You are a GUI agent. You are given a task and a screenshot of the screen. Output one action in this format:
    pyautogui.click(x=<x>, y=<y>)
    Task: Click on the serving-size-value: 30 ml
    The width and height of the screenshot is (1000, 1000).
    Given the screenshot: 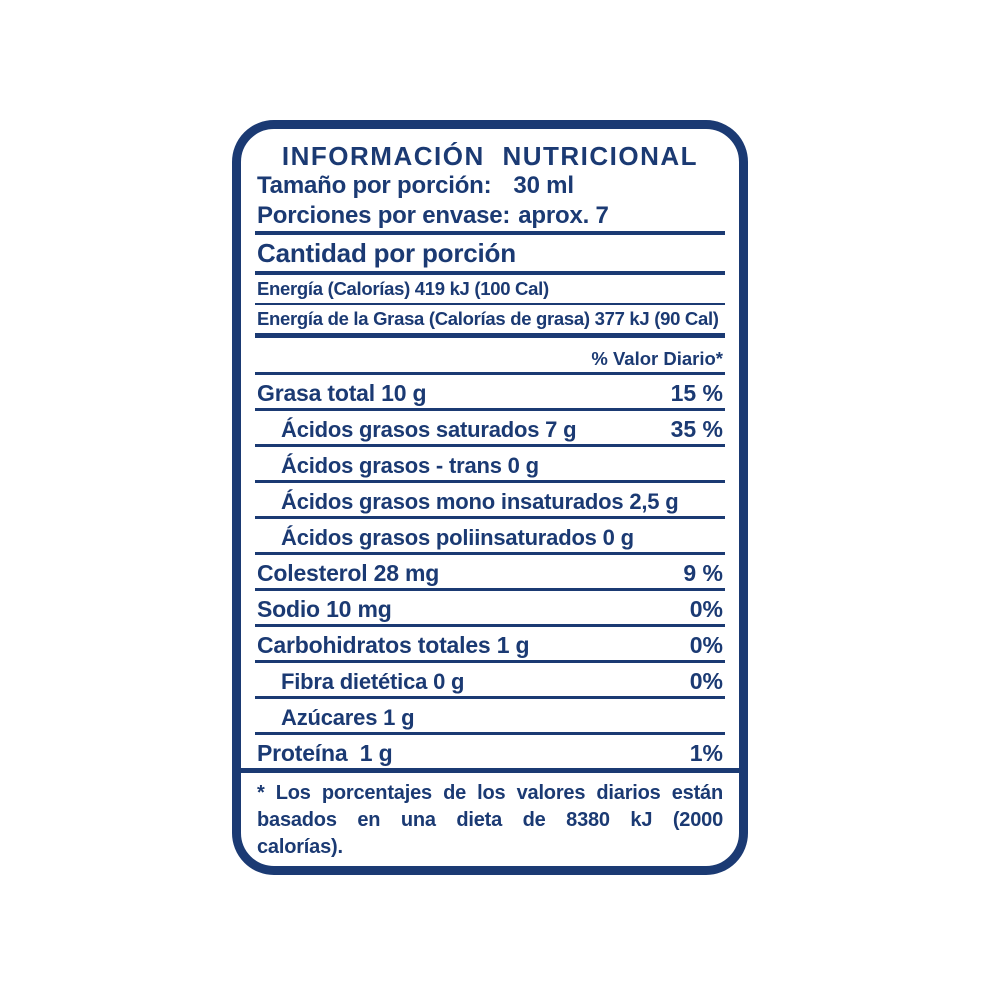 What is the action you would take?
    pyautogui.click(x=543, y=185)
    